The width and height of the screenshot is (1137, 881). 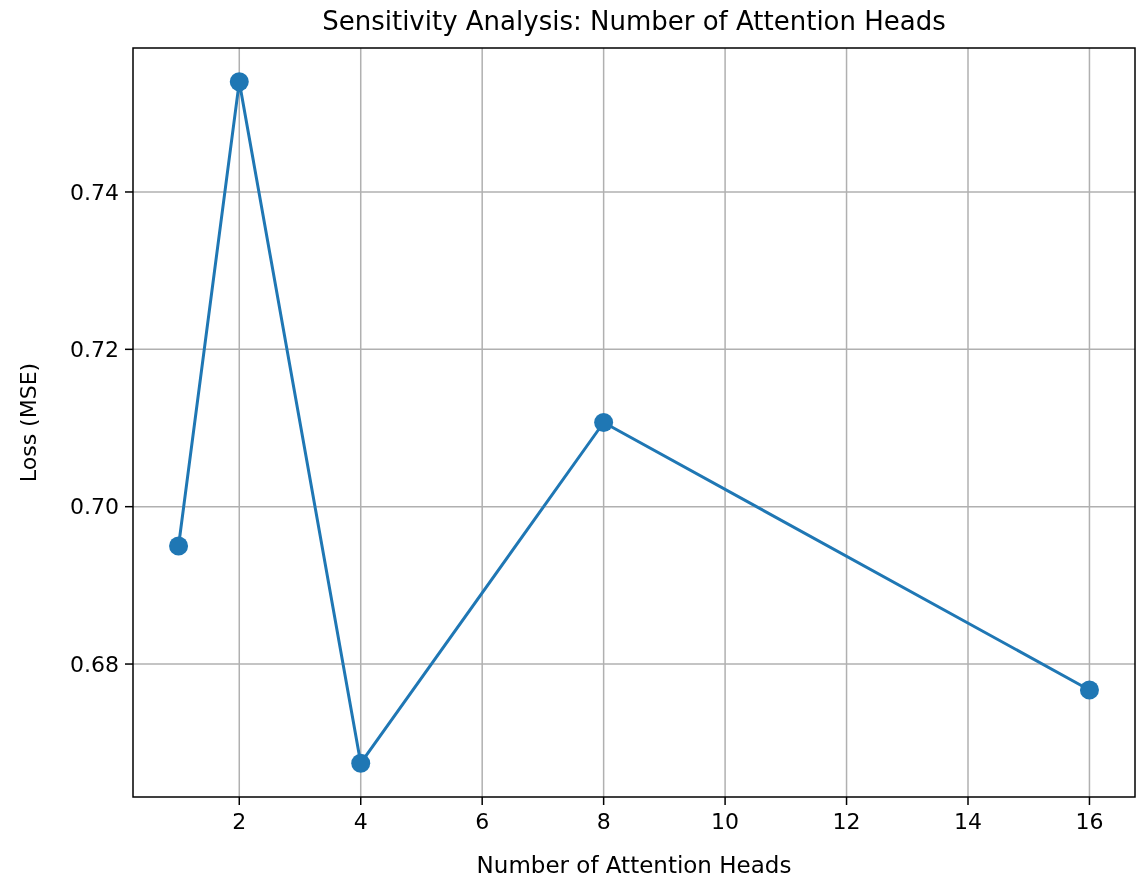 What do you see at coordinates (360, 821) in the screenshot?
I see `x-tick-label: 4` at bounding box center [360, 821].